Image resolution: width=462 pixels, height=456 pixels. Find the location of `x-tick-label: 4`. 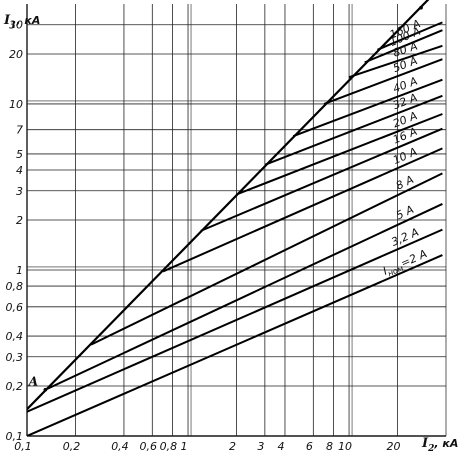

x-tick-label: 4 is located at coordinates (280, 446).